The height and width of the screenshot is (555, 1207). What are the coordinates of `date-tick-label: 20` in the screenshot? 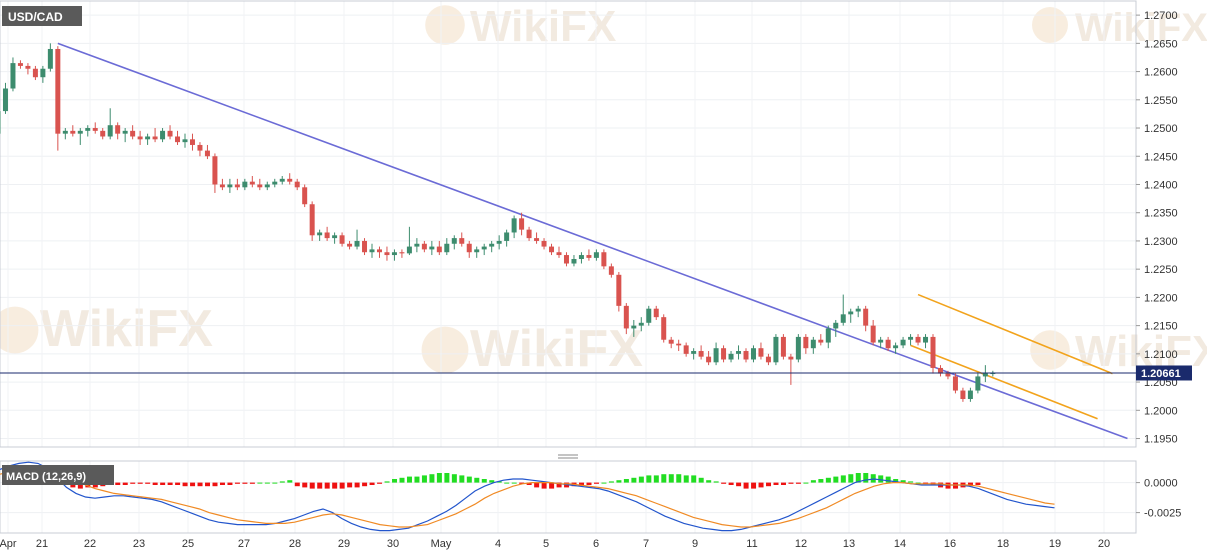 It's located at (1104, 544).